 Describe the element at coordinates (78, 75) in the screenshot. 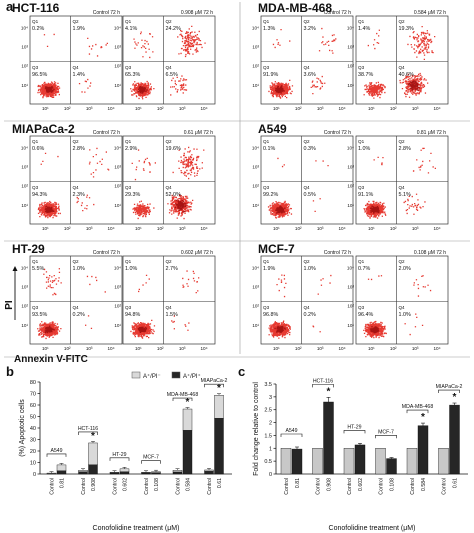

I see `quadrant-q4-value: 1.4%` at that location.